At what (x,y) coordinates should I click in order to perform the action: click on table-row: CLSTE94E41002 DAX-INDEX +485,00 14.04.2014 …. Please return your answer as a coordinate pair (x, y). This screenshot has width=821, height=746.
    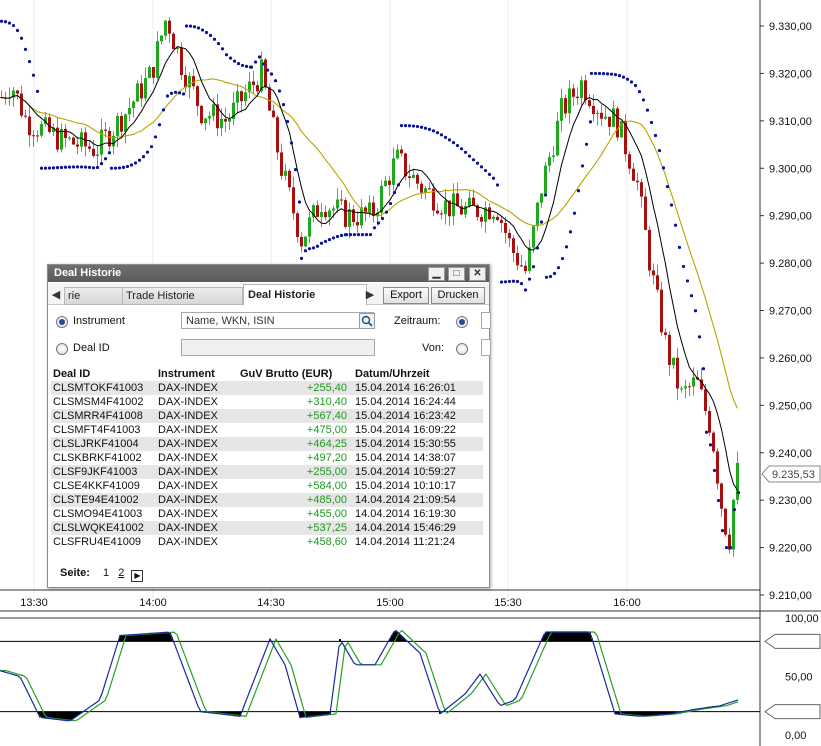
    Looking at the image, I should click on (267, 500).